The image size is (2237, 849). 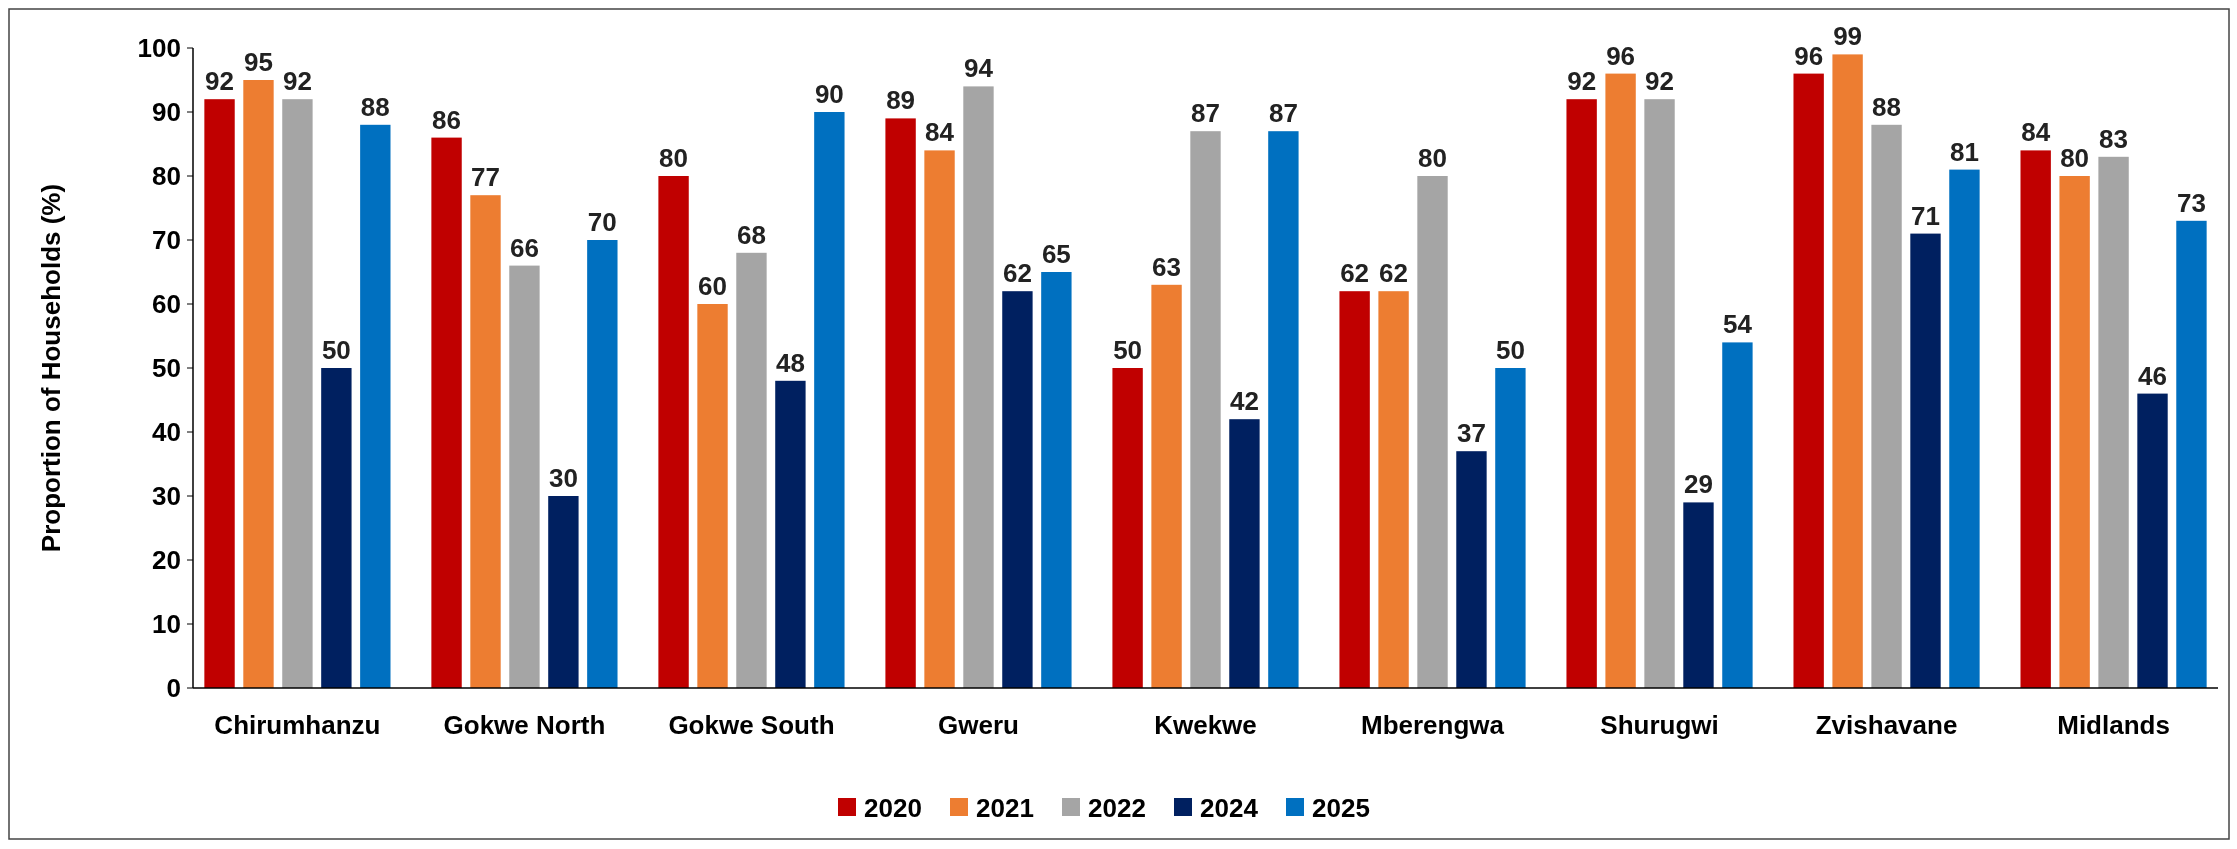 I want to click on y-tick-label: 40, so click(x=166, y=432).